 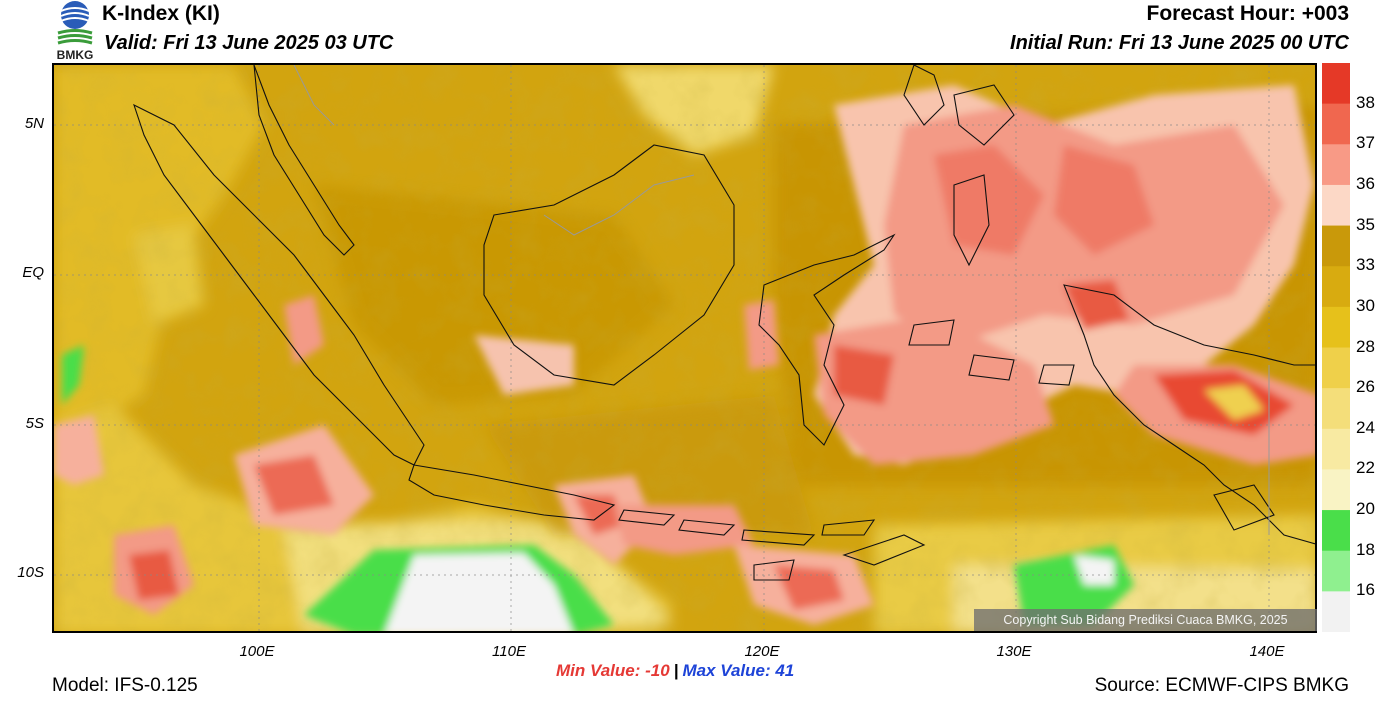 I want to click on colorbar-label: 24, so click(x=1365, y=427).